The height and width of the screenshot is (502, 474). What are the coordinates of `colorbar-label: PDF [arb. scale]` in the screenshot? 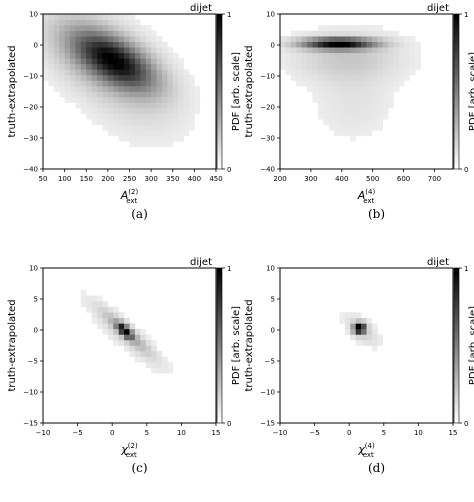 It's located at (236, 345).